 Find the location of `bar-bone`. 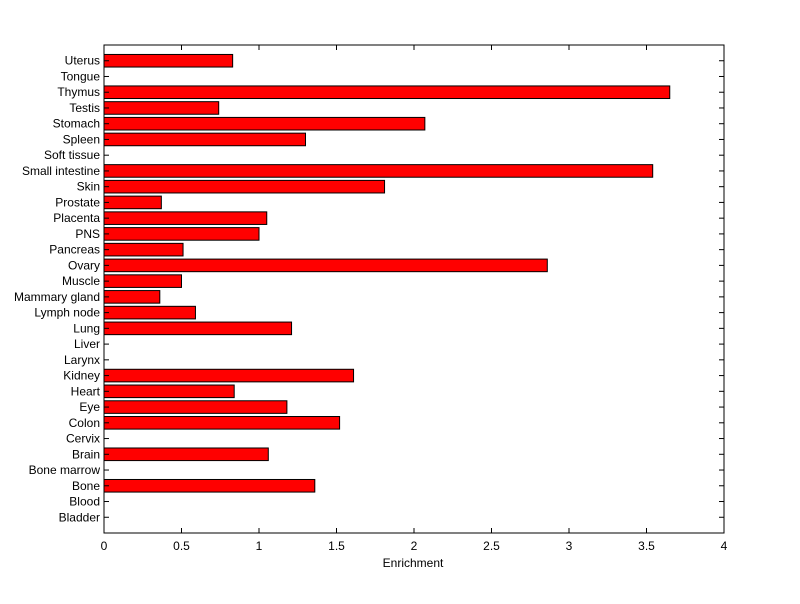

bar-bone is located at coordinates (209, 485).